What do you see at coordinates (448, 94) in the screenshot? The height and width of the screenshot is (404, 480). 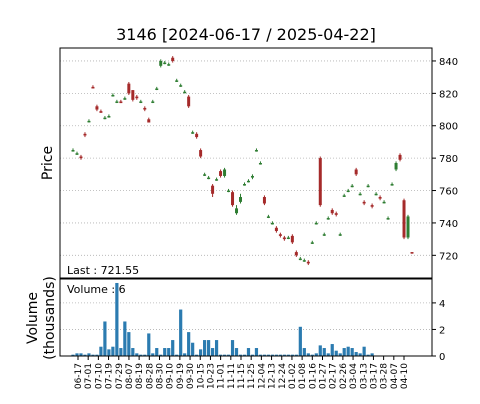 I see `price-y-tick-label: 820` at bounding box center [448, 94].